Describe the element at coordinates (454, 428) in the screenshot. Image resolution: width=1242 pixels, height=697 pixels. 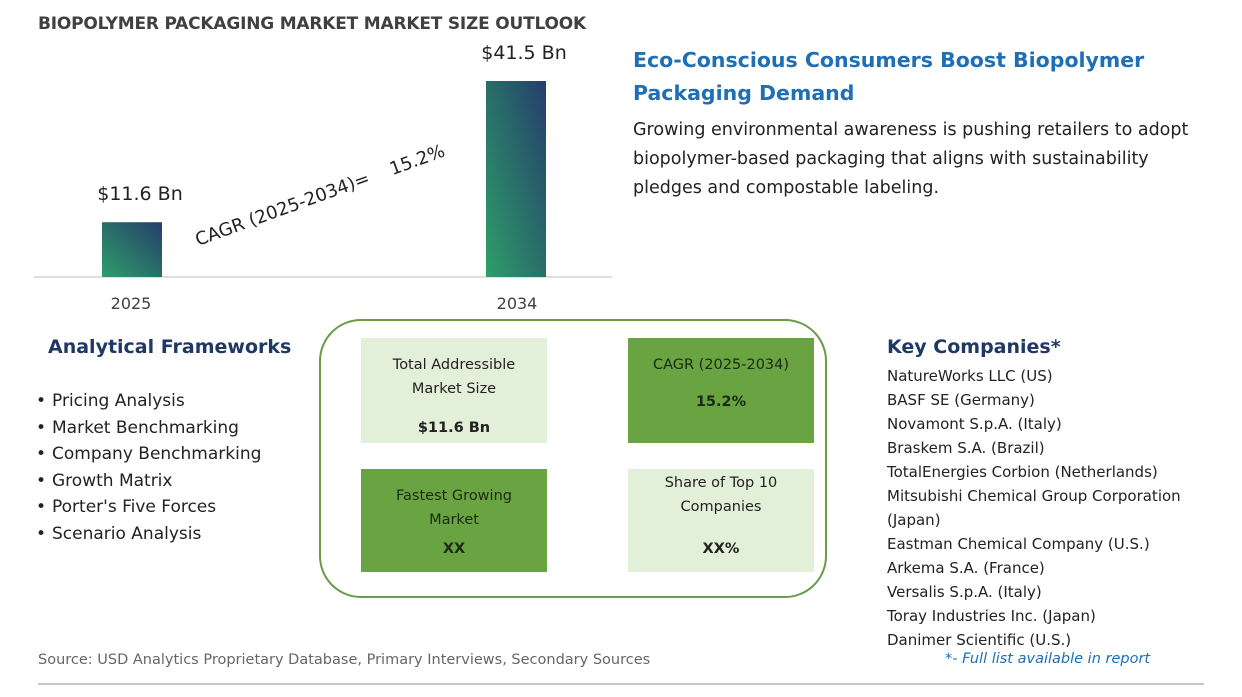
I see `metric-value: $11.6 Bn` at that location.